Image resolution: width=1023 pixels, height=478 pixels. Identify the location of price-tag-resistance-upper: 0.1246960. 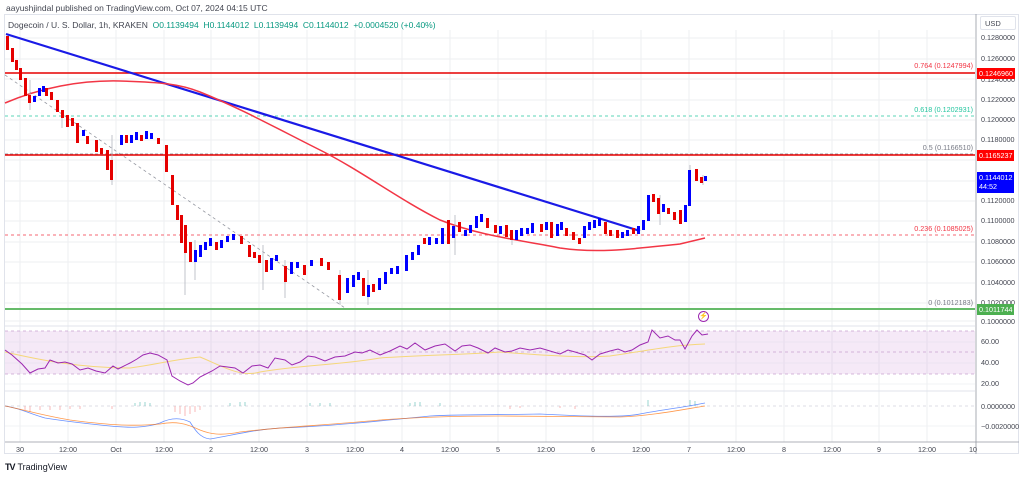
(996, 73).